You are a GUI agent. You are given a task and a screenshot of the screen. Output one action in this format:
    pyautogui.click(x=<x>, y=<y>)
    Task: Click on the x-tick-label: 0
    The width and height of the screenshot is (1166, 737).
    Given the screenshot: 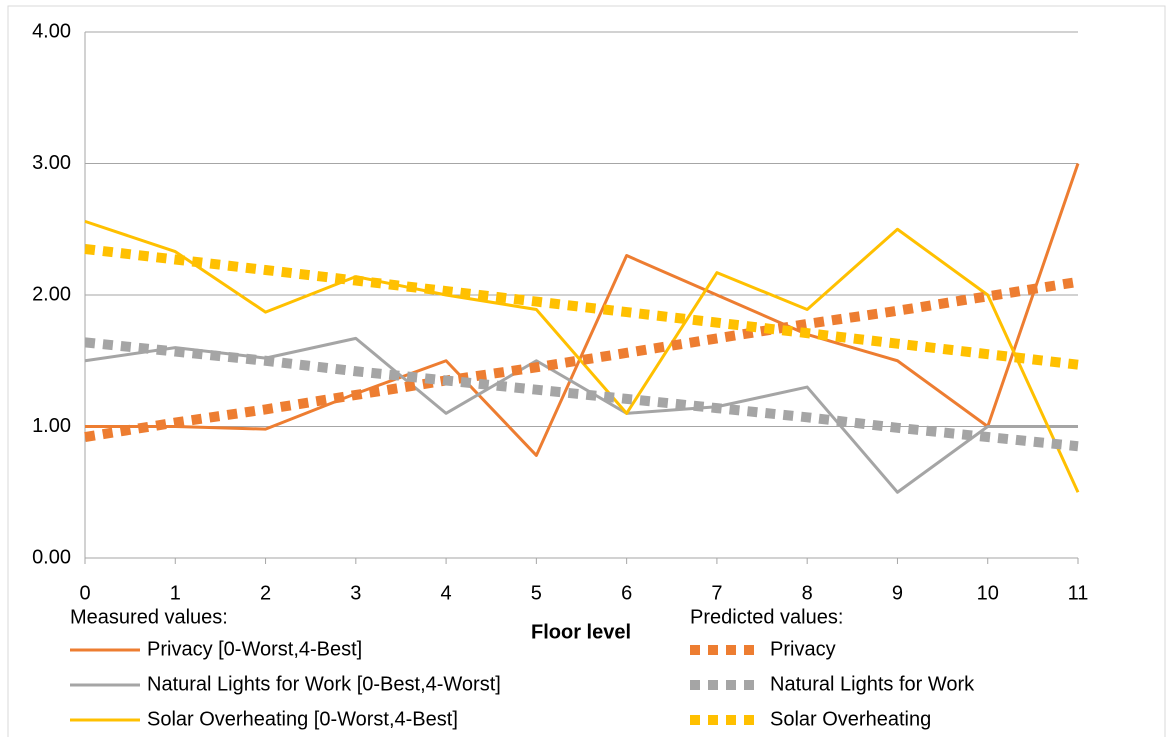 What is the action you would take?
    pyautogui.click(x=84, y=593)
    